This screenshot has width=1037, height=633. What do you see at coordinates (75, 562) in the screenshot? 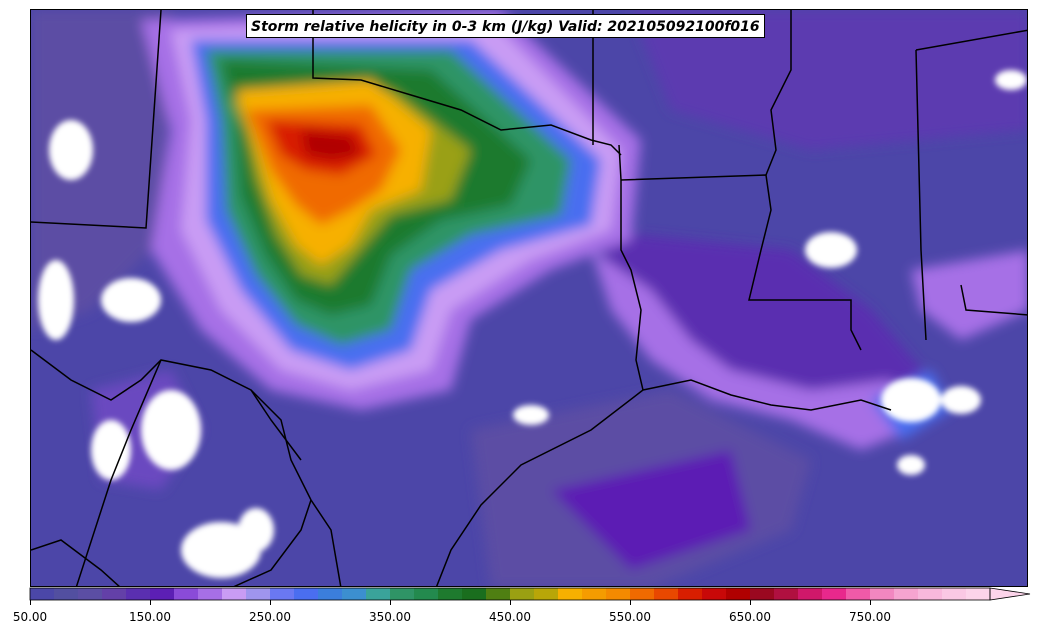
I see `mexico-border` at bounding box center [75, 562].